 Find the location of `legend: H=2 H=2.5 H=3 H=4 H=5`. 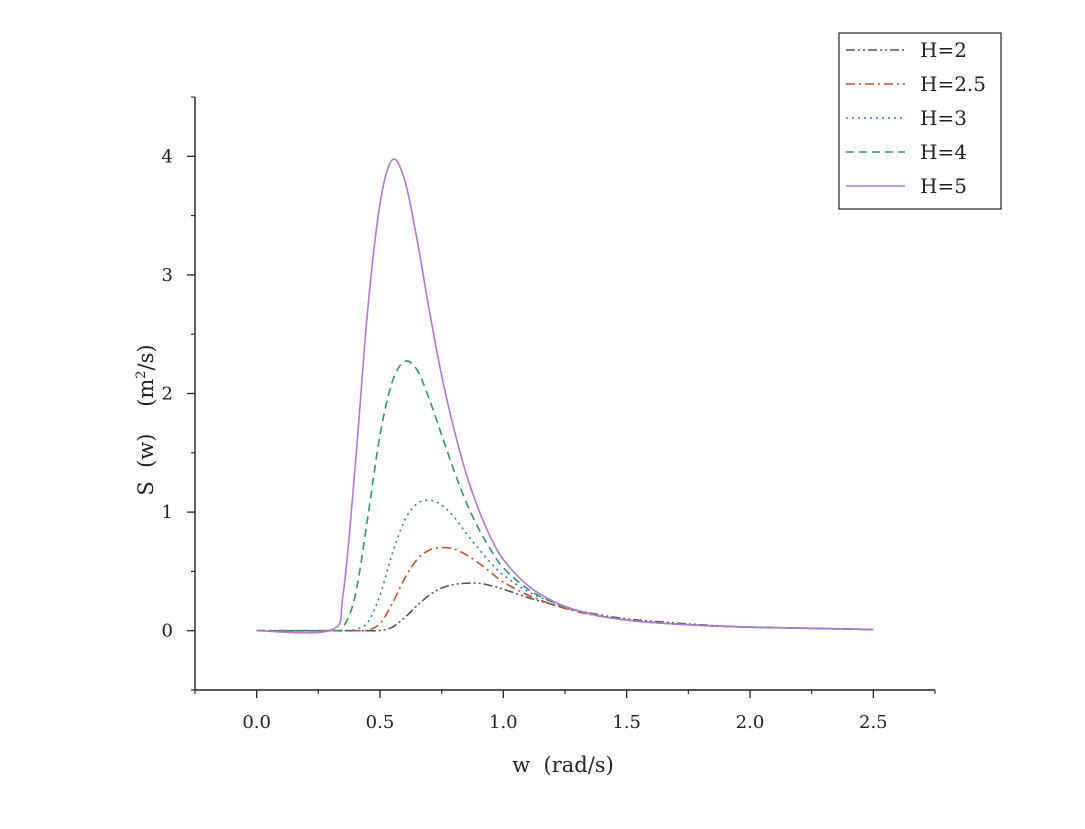

legend: H=2 H=2.5 H=3 H=4 H=5 is located at coordinates (920, 121).